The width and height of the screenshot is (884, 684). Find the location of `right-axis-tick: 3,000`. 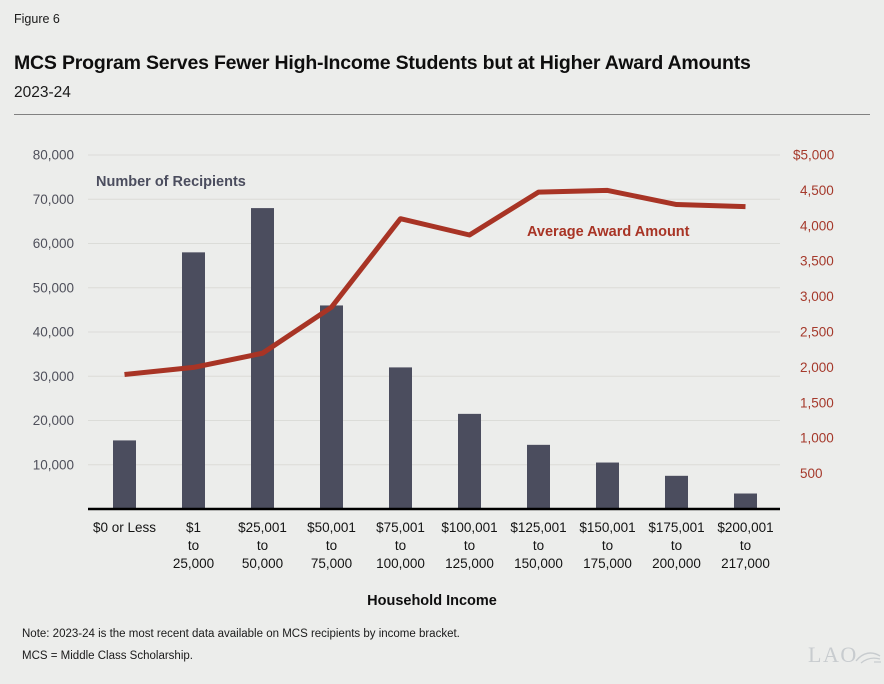

right-axis-tick: 3,000 is located at coordinates (817, 296).